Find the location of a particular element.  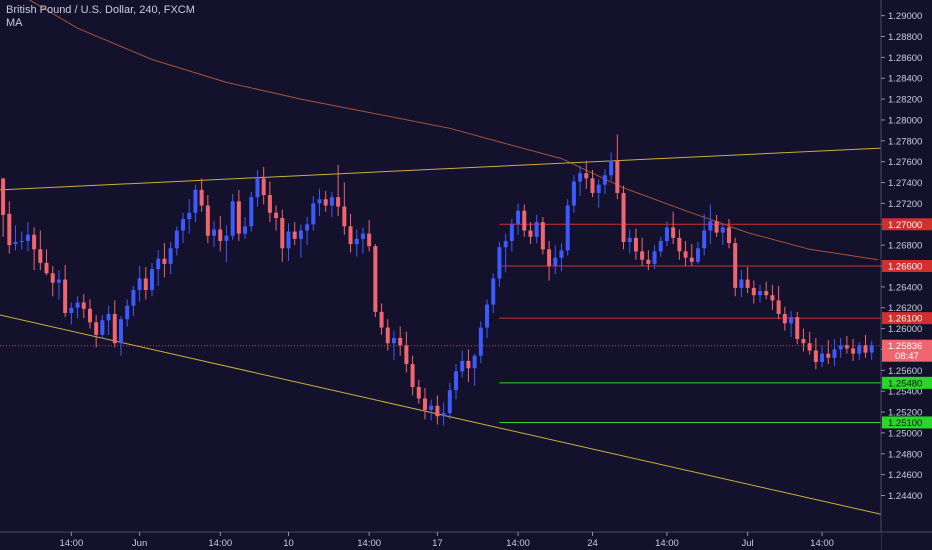

price-tick-label: 1.27400 is located at coordinates (905, 183).